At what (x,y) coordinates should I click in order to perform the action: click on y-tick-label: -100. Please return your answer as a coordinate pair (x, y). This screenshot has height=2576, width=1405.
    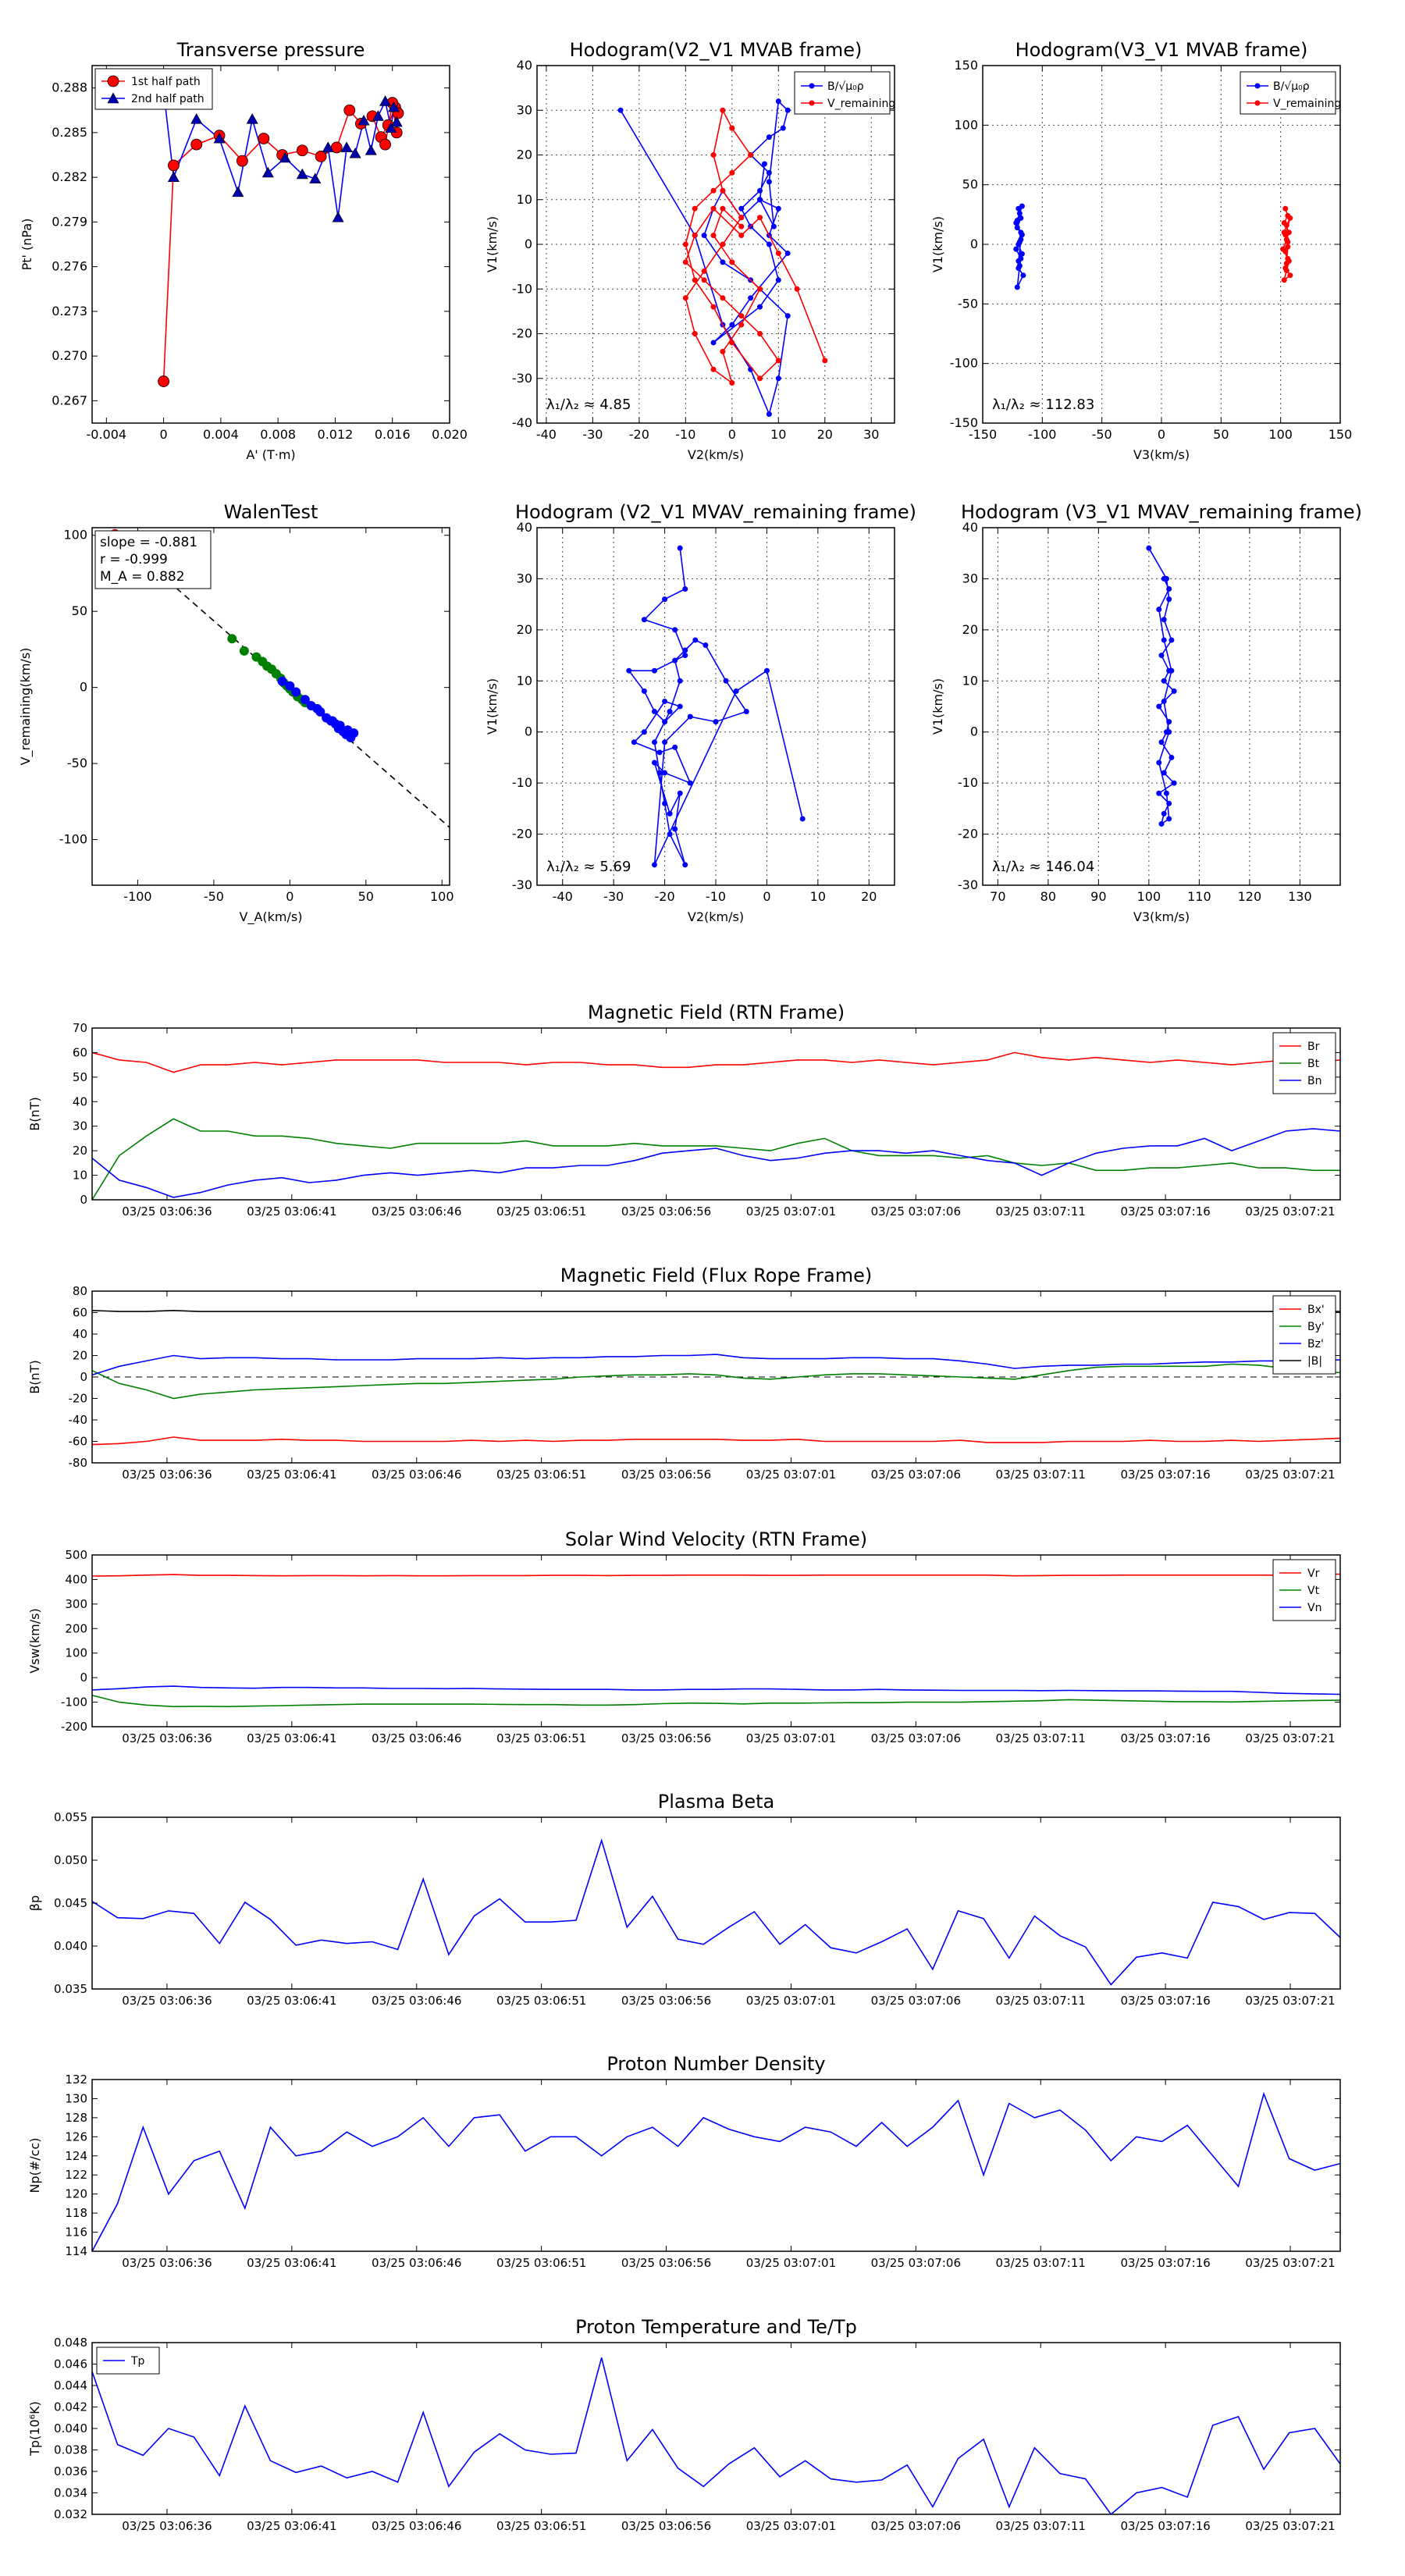
    Looking at the image, I should click on (964, 363).